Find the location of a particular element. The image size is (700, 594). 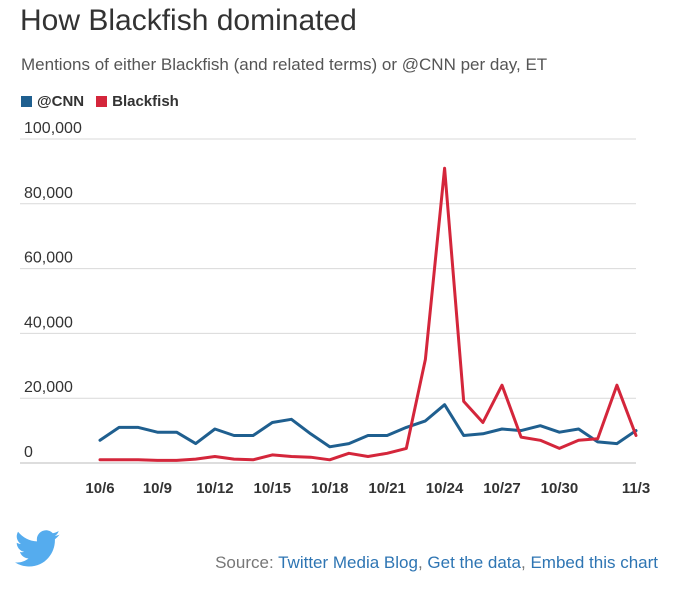

legend-swatch-cnn is located at coordinates (26, 101).